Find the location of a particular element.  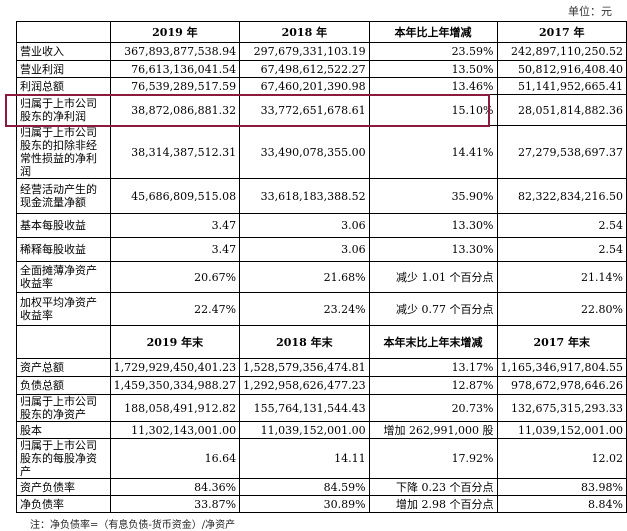

column-header: 2018 年末 is located at coordinates (304, 342).